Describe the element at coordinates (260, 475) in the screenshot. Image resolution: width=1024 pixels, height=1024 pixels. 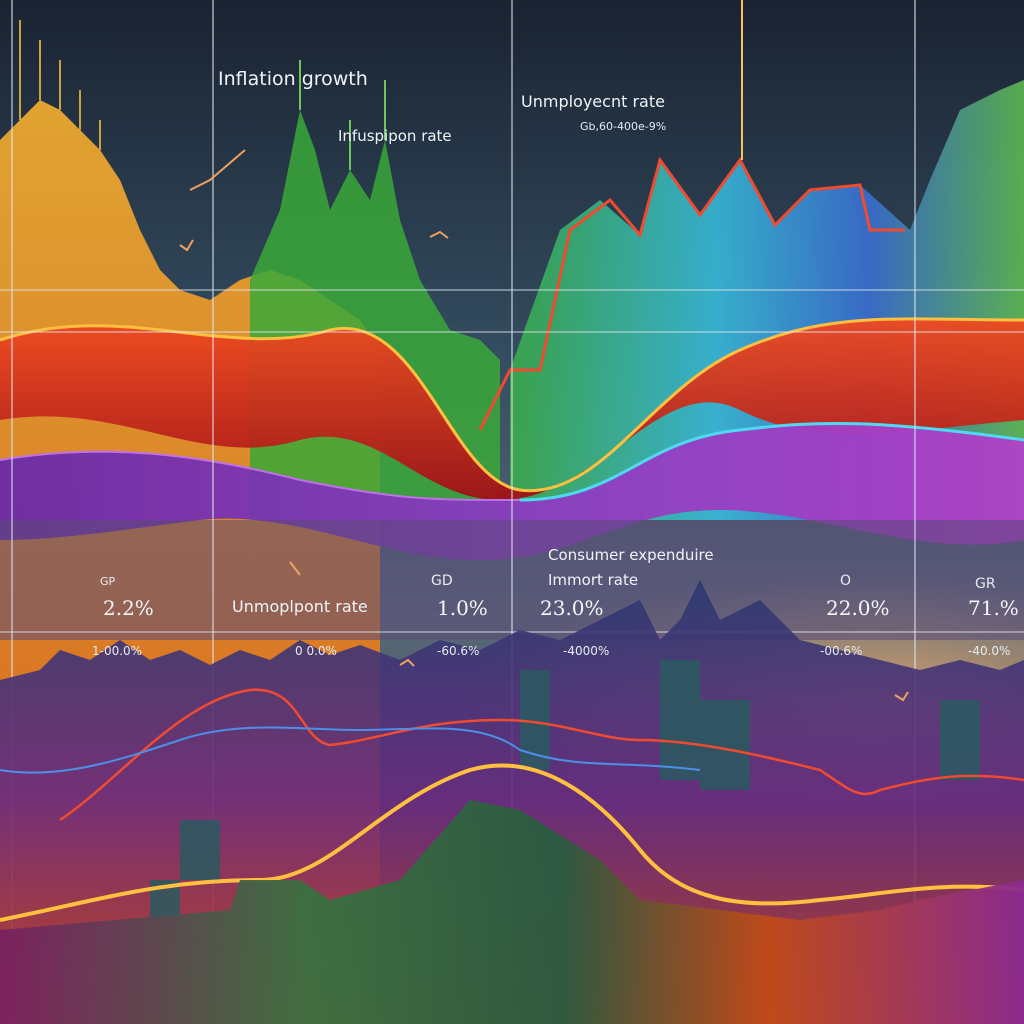
I see `magenta-wave-line` at that location.